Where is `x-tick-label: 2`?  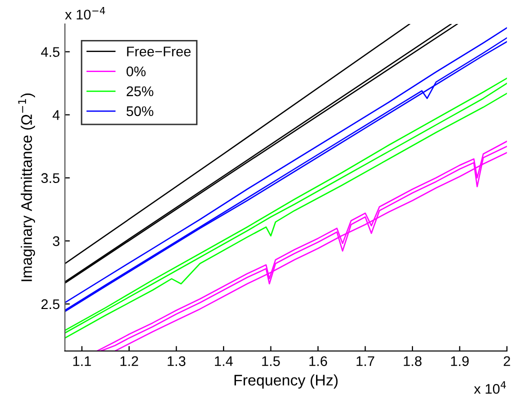 x-tick-label: 2 is located at coordinates (507, 361).